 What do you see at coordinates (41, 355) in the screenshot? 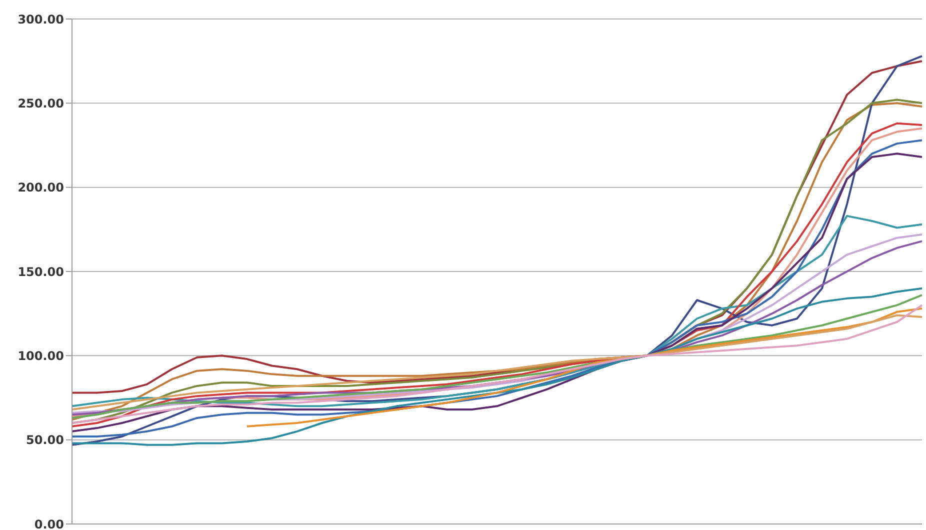
I see `y-tick-label: 100.00` at bounding box center [41, 355].